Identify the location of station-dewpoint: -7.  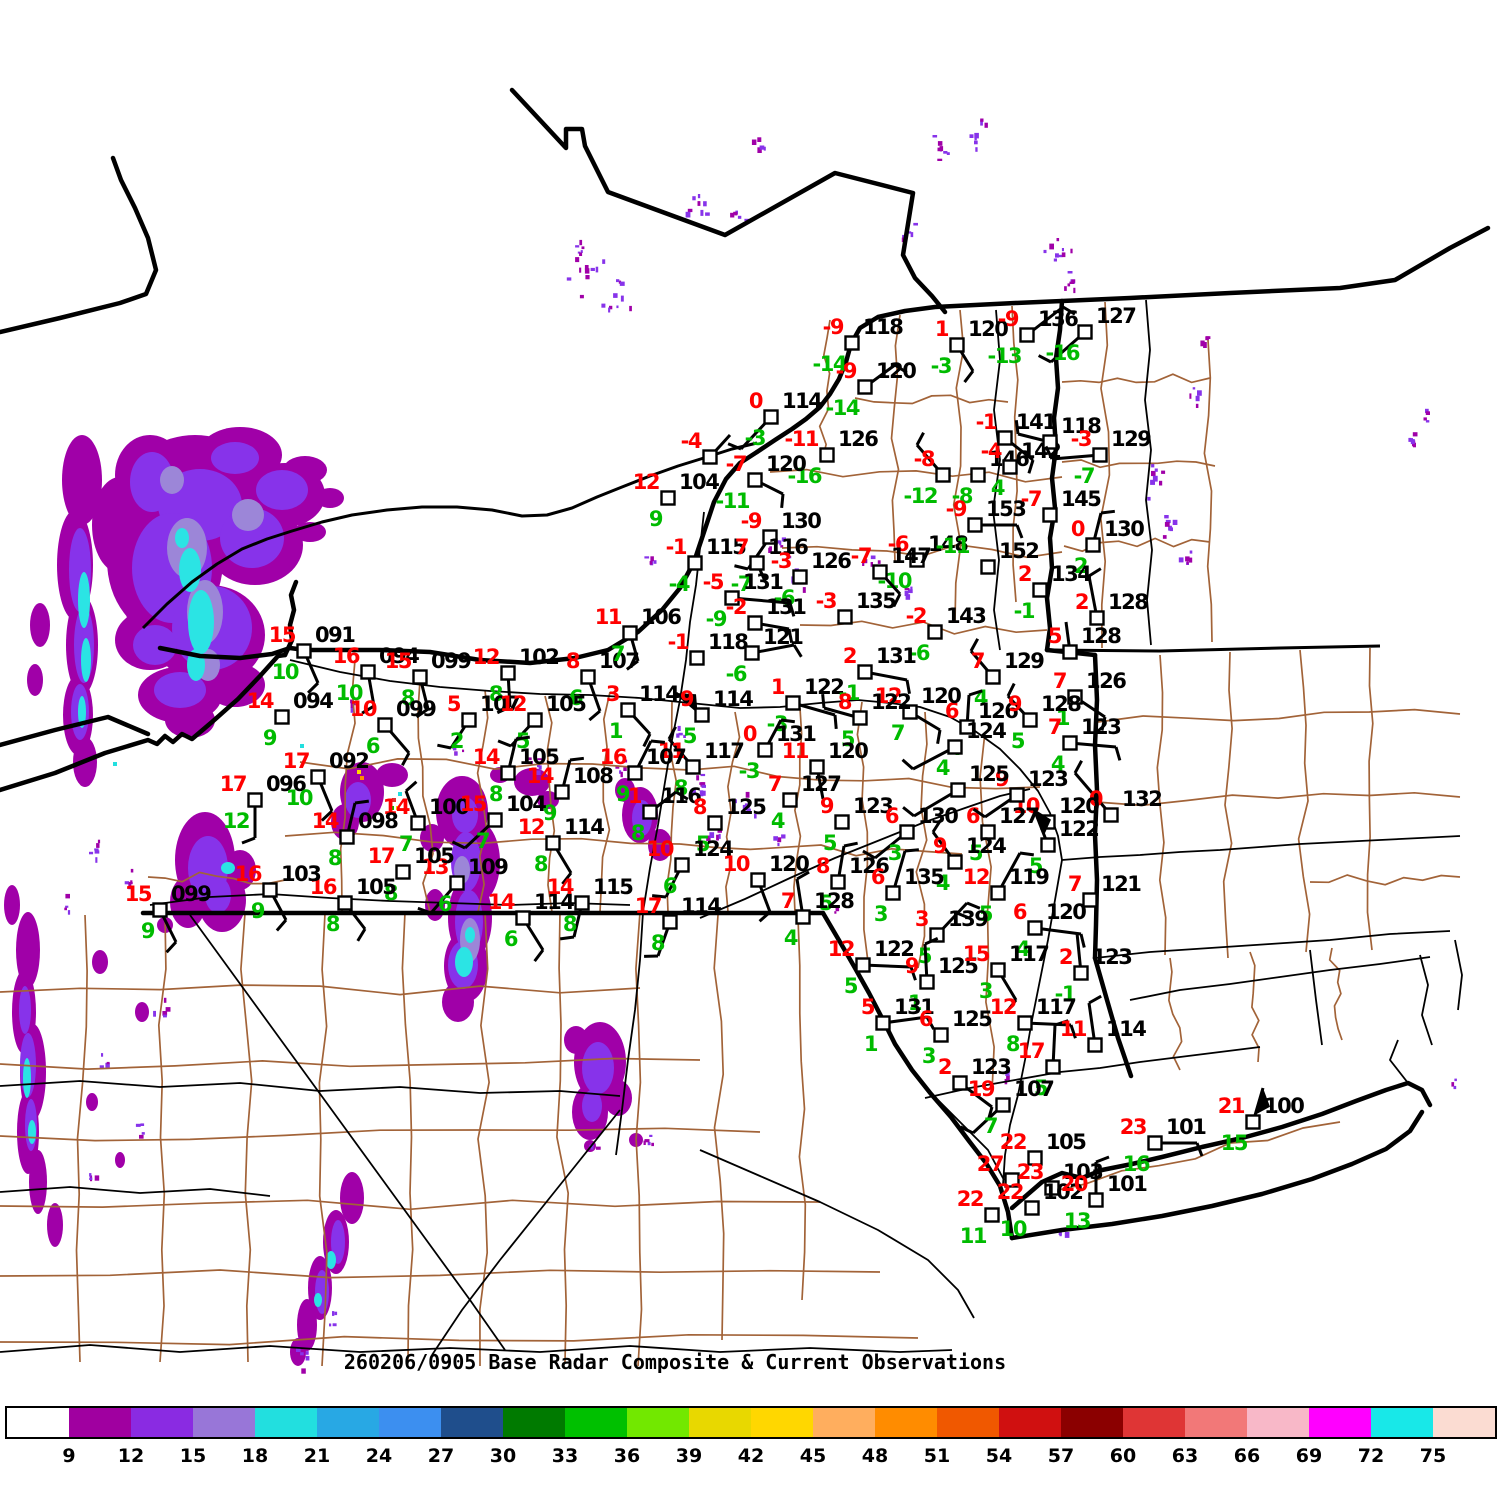
(1084, 476).